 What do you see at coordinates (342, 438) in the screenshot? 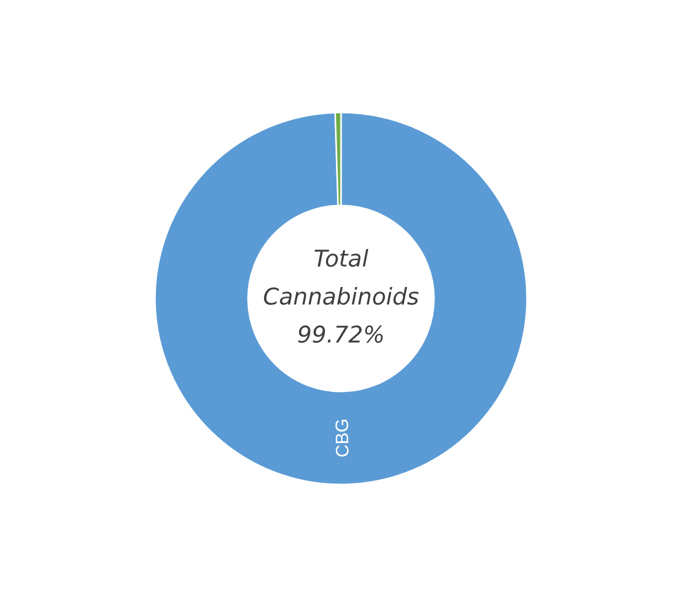
I see `slice-label: CBG` at bounding box center [342, 438].